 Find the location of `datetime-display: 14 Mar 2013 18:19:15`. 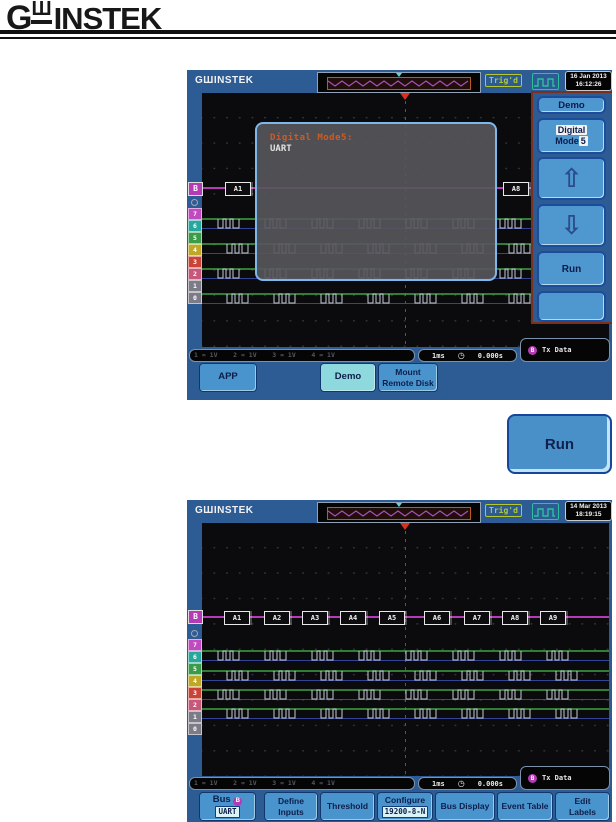

datetime-display: 14 Mar 2013 18:19:15 is located at coordinates (588, 511).